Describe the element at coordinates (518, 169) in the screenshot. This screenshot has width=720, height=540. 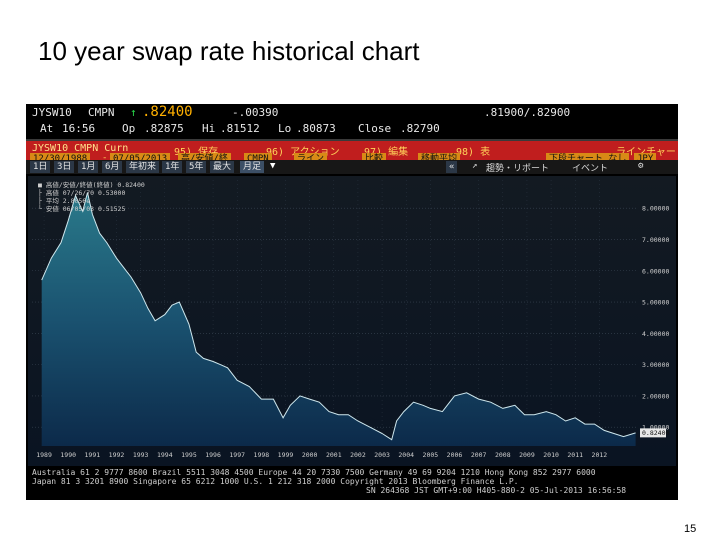
I see `trend-report-link: 趨勢・リポート` at that location.